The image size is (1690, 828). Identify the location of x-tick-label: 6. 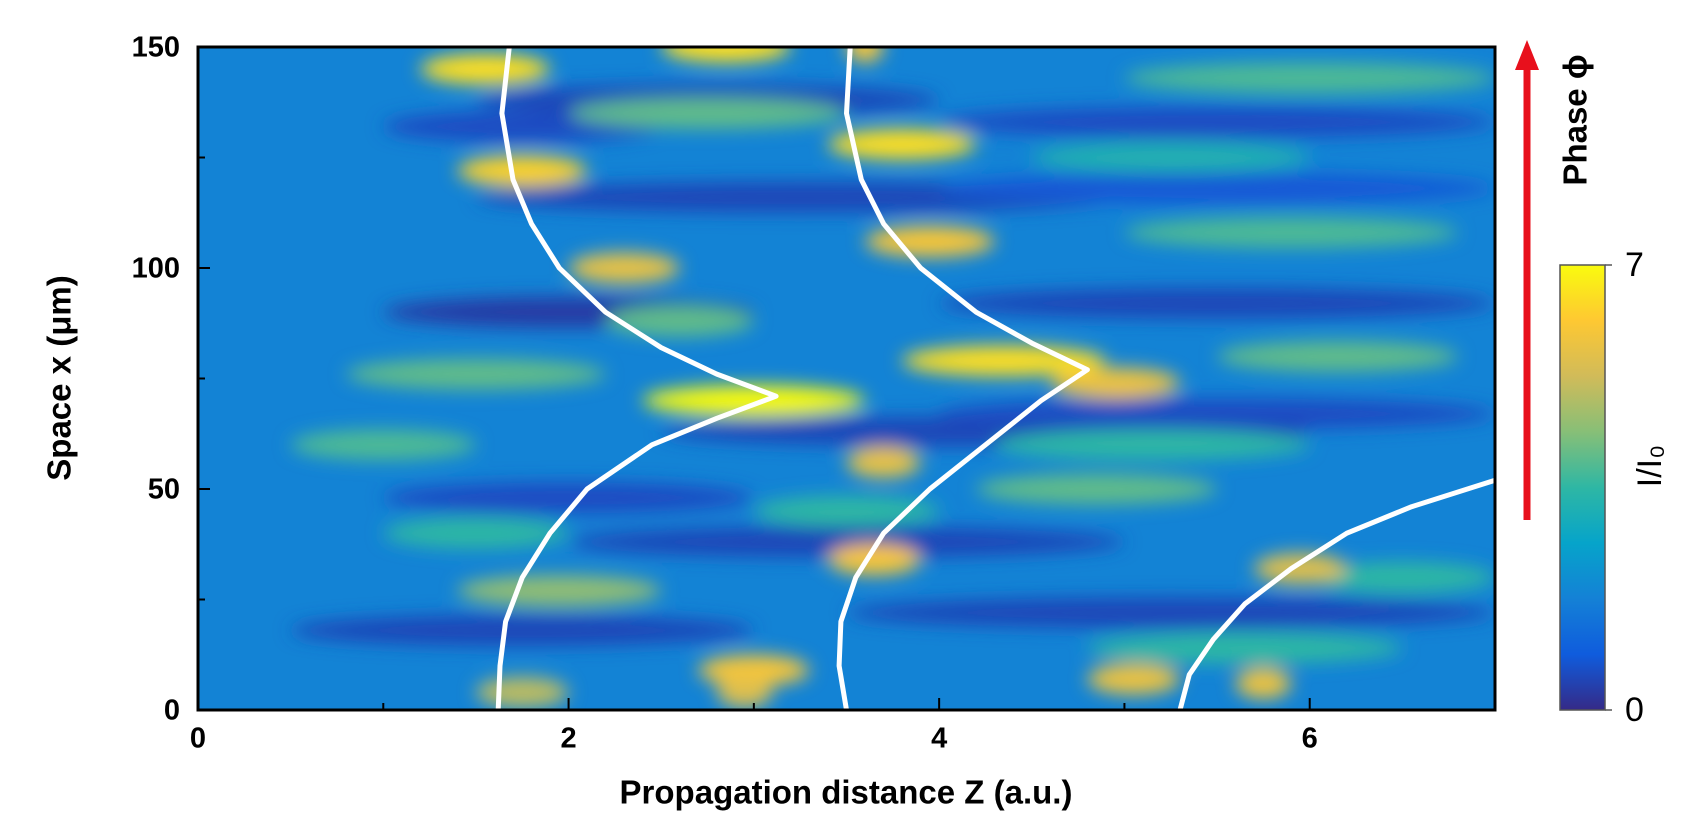
(1310, 739).